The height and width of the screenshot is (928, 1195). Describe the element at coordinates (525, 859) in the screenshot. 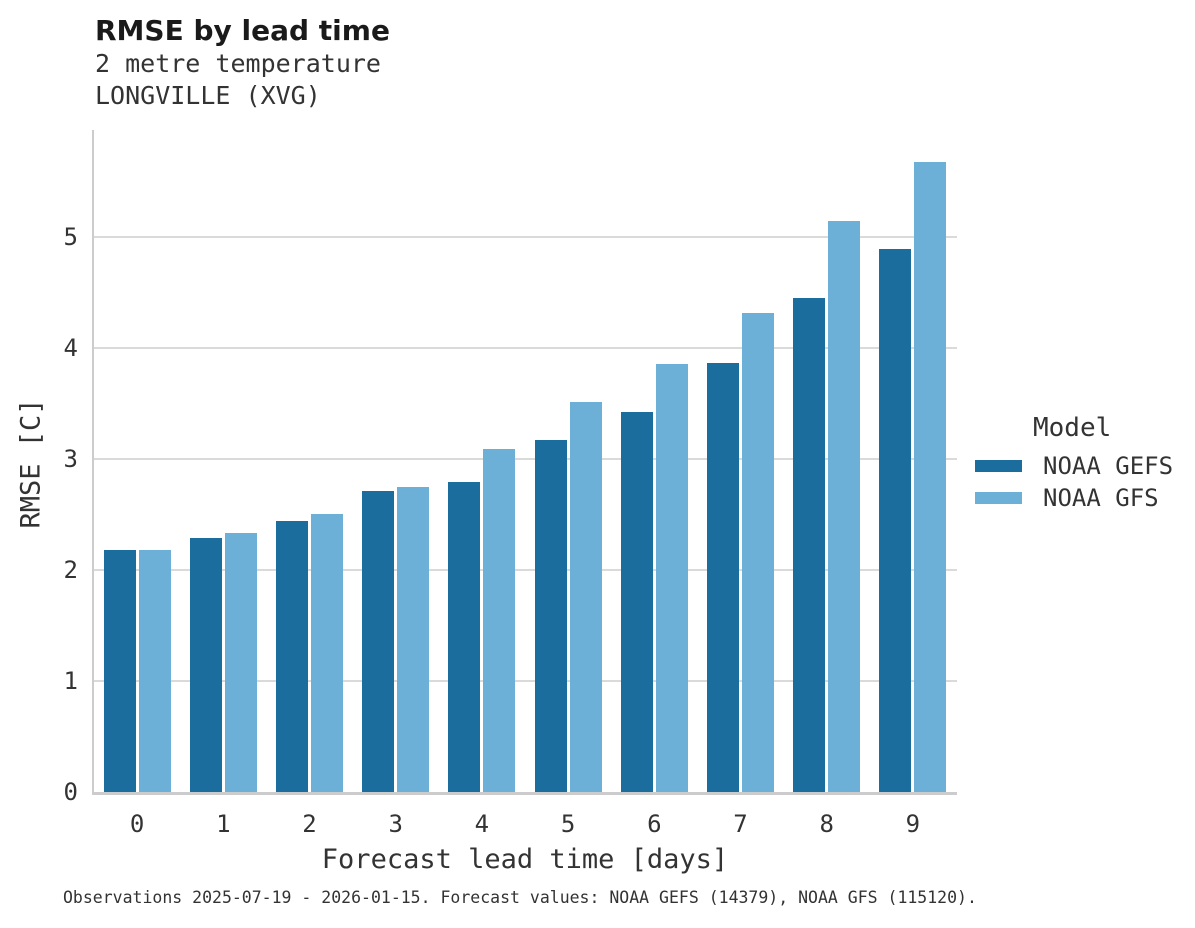

I see `x-axis-title: Forecast lead time [days]` at that location.